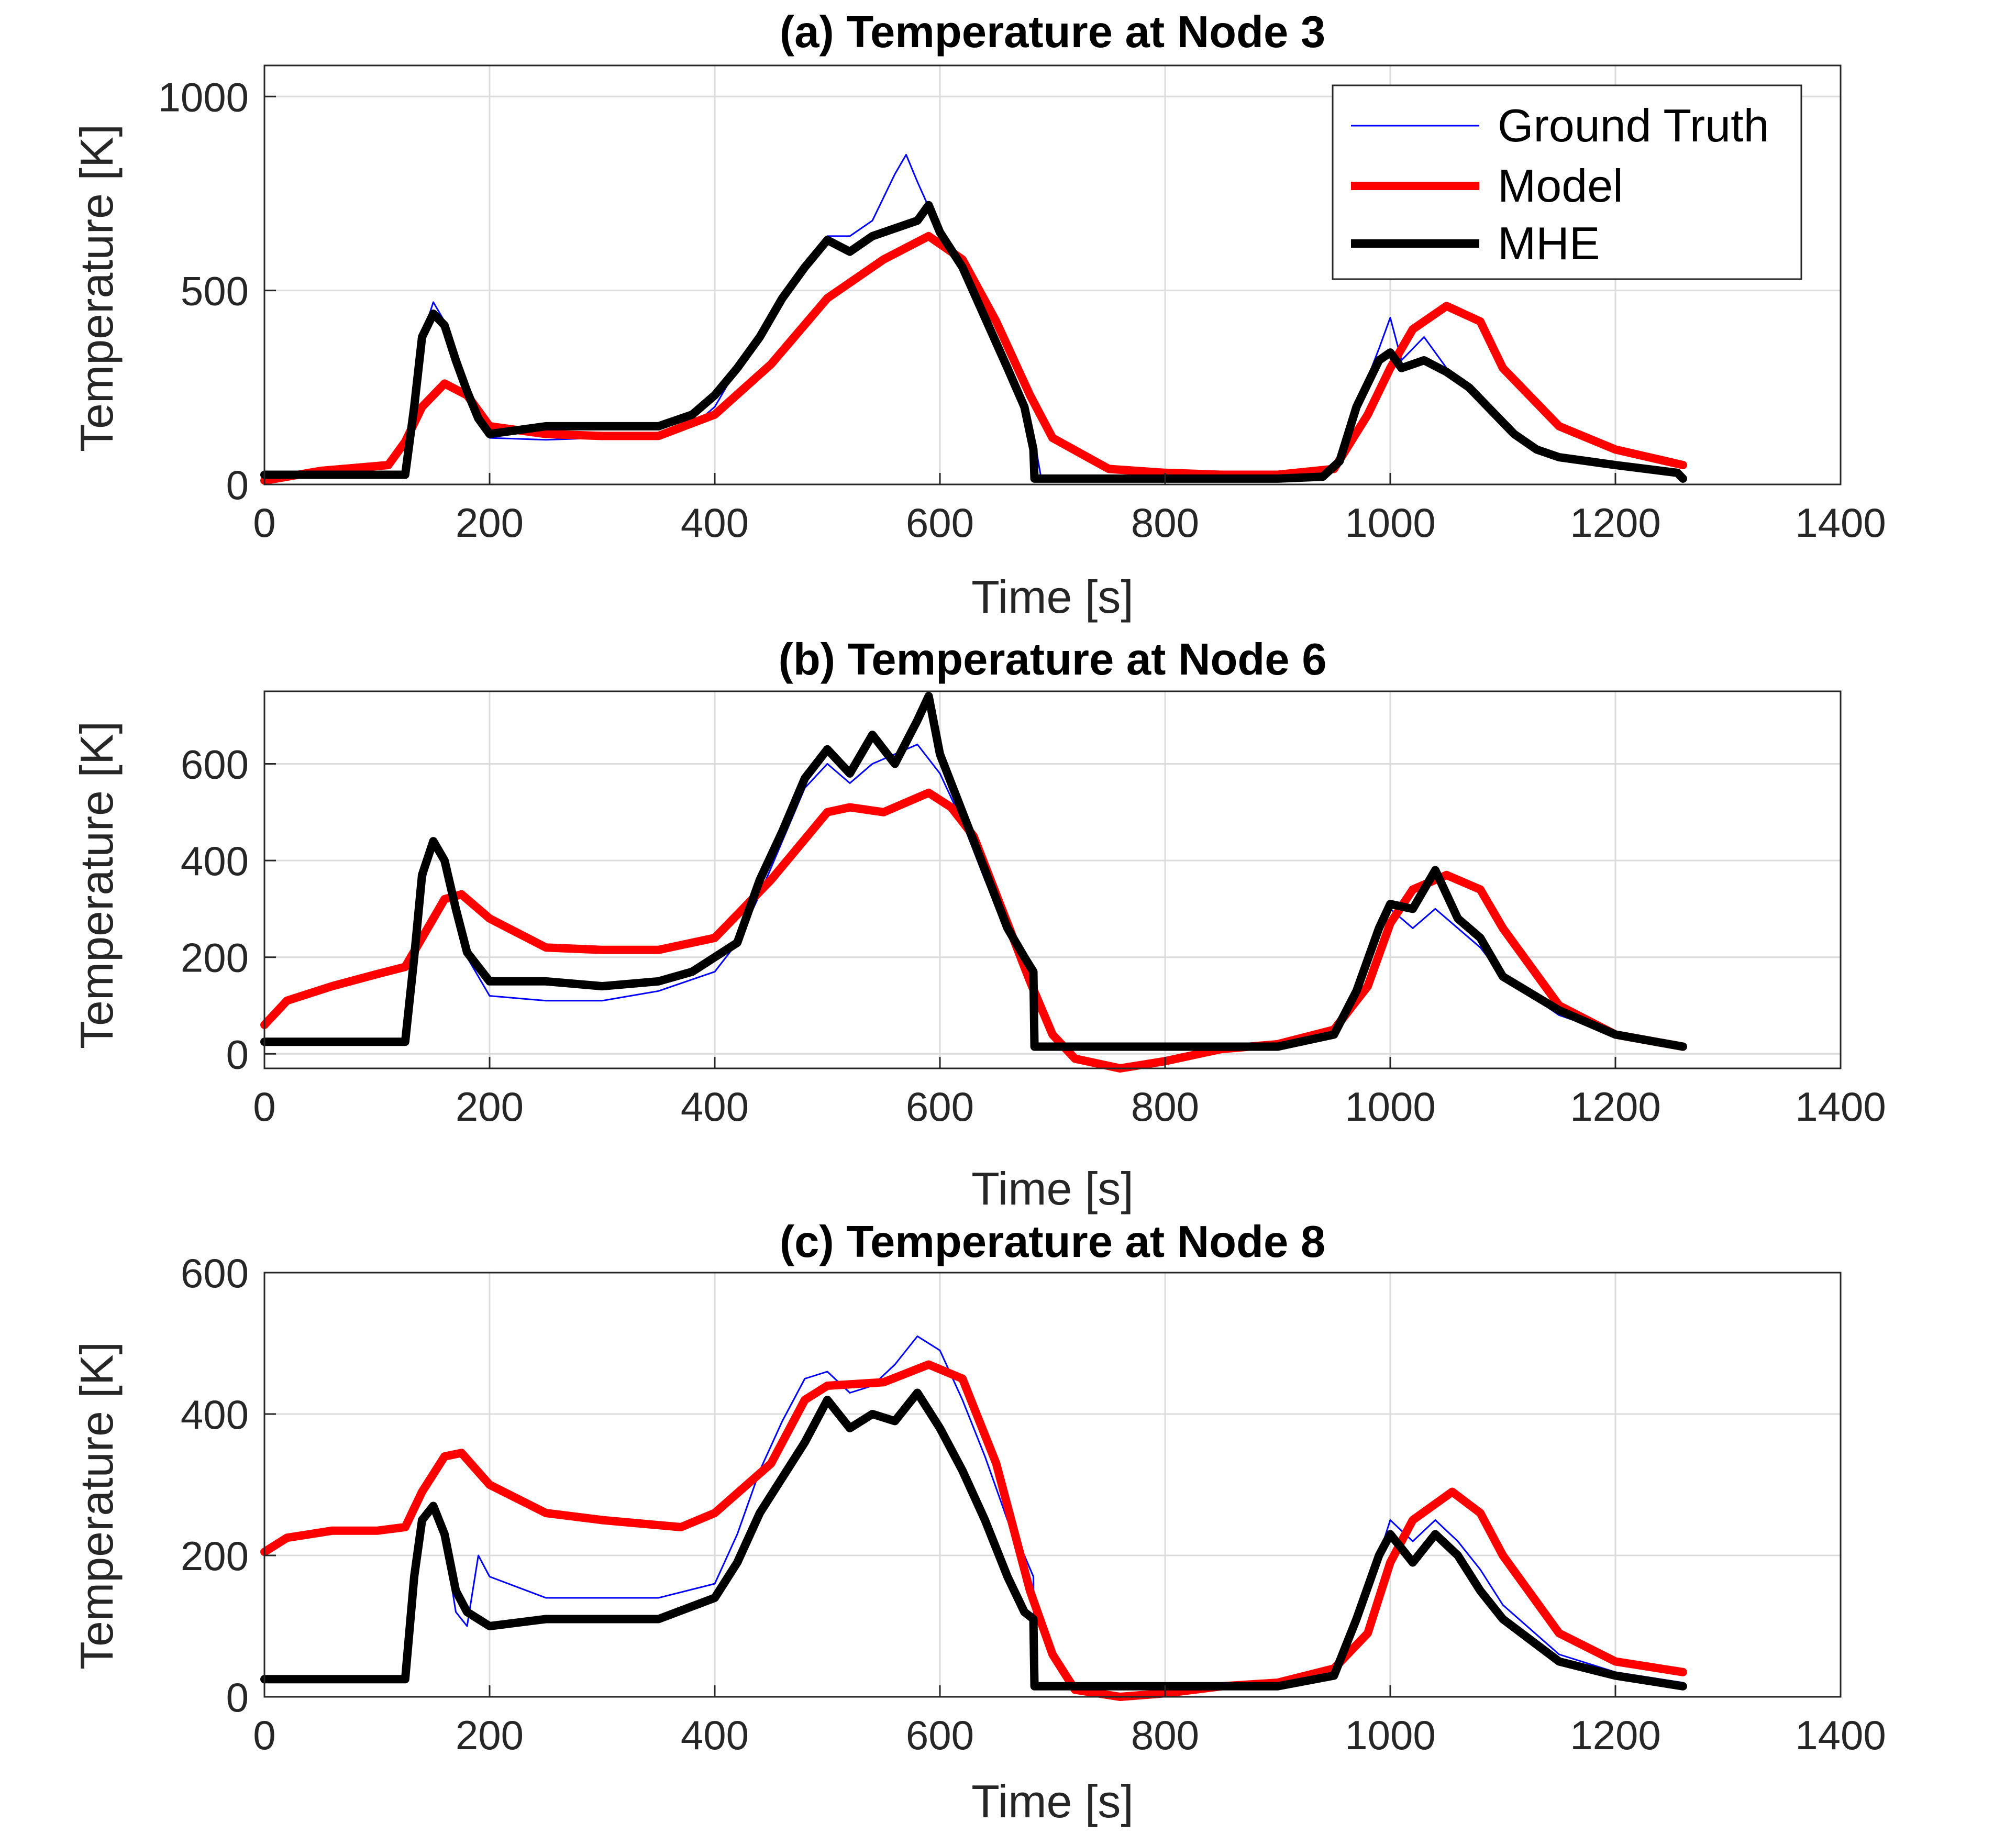  What do you see at coordinates (1634, 125) in the screenshot?
I see `legend-label-ground-truth: Ground Truth` at bounding box center [1634, 125].